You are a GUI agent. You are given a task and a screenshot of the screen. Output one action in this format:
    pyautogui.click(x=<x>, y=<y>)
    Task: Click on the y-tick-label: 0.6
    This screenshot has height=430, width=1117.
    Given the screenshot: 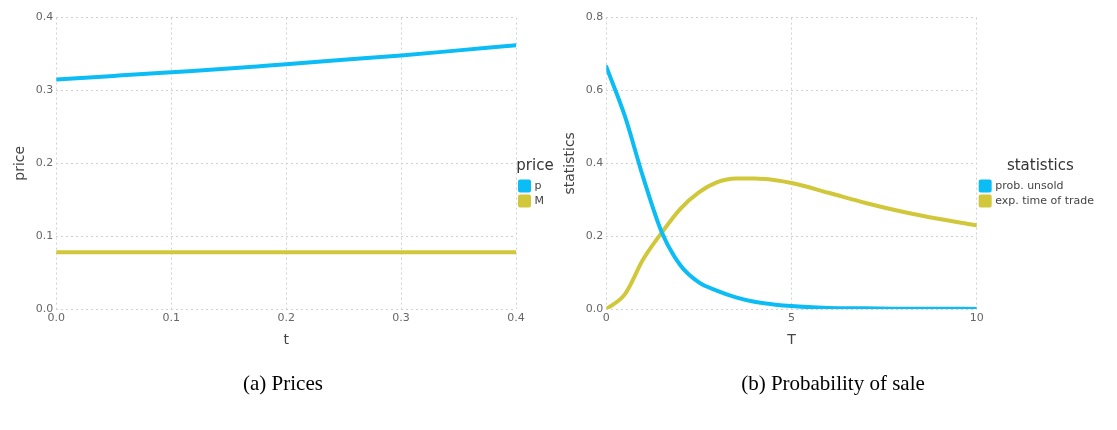 What is the action you would take?
    pyautogui.click(x=594, y=90)
    